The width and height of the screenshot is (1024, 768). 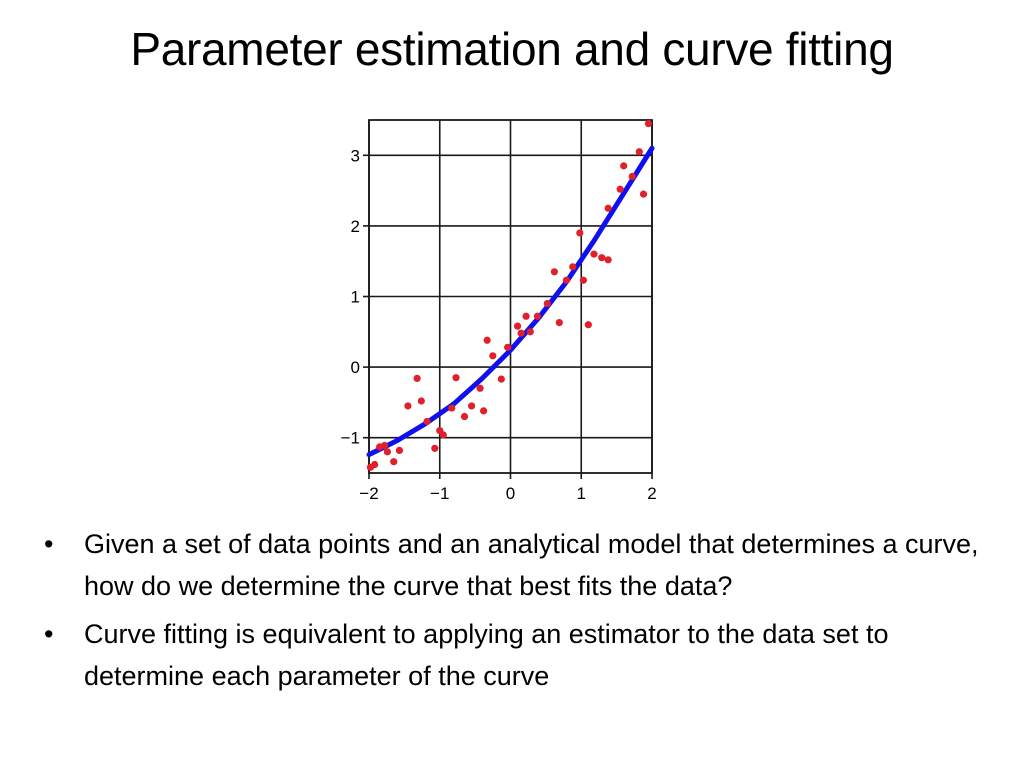 I want to click on chart-ticks, so click(x=508, y=316).